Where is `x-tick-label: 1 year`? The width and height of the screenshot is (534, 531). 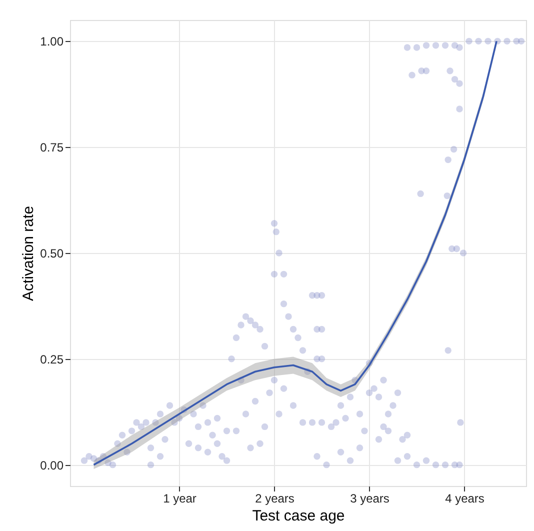 x-tick-label: 1 year is located at coordinates (179, 499).